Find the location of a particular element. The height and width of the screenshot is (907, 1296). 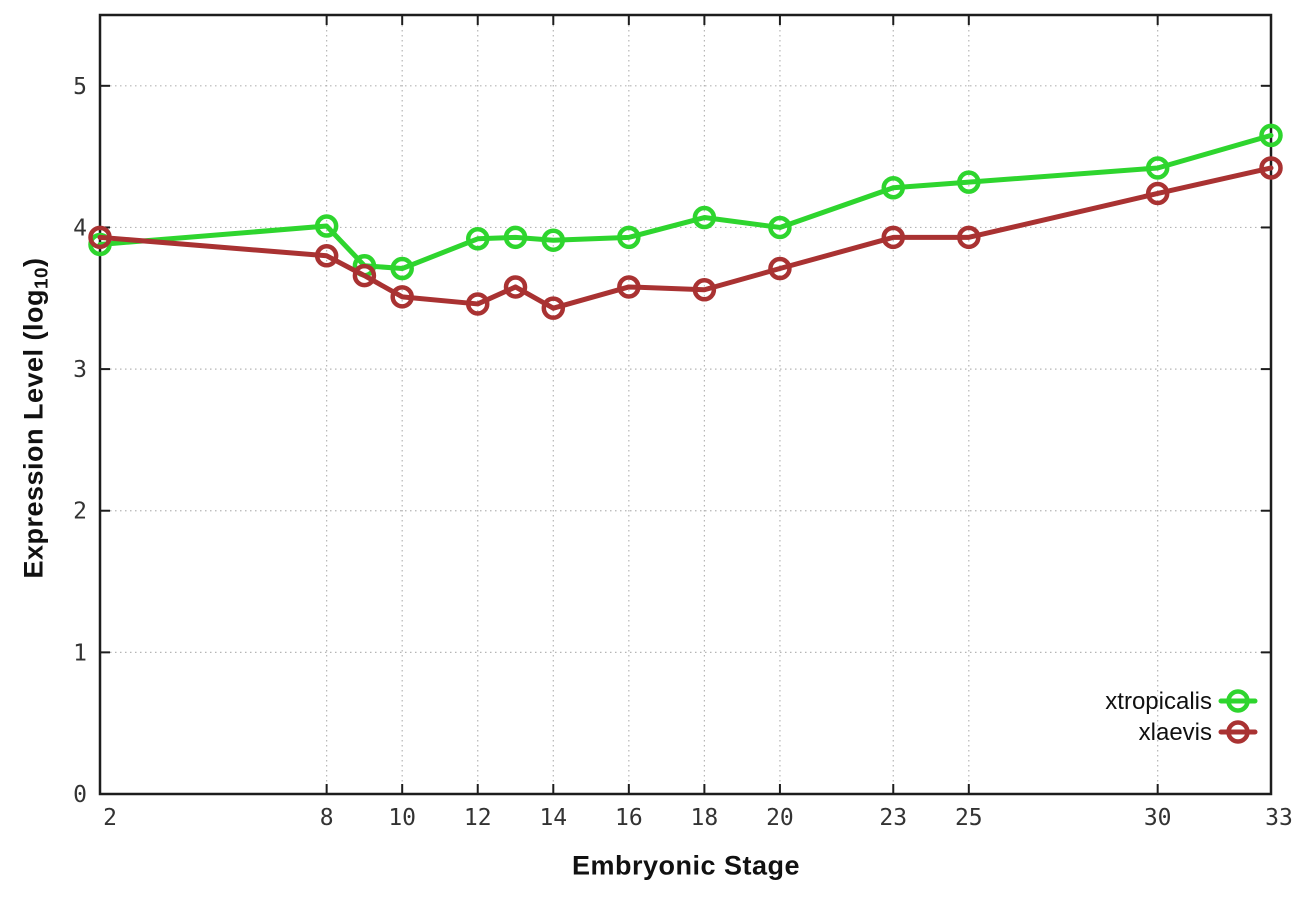

x-tick-label: 8 is located at coordinates (327, 818).